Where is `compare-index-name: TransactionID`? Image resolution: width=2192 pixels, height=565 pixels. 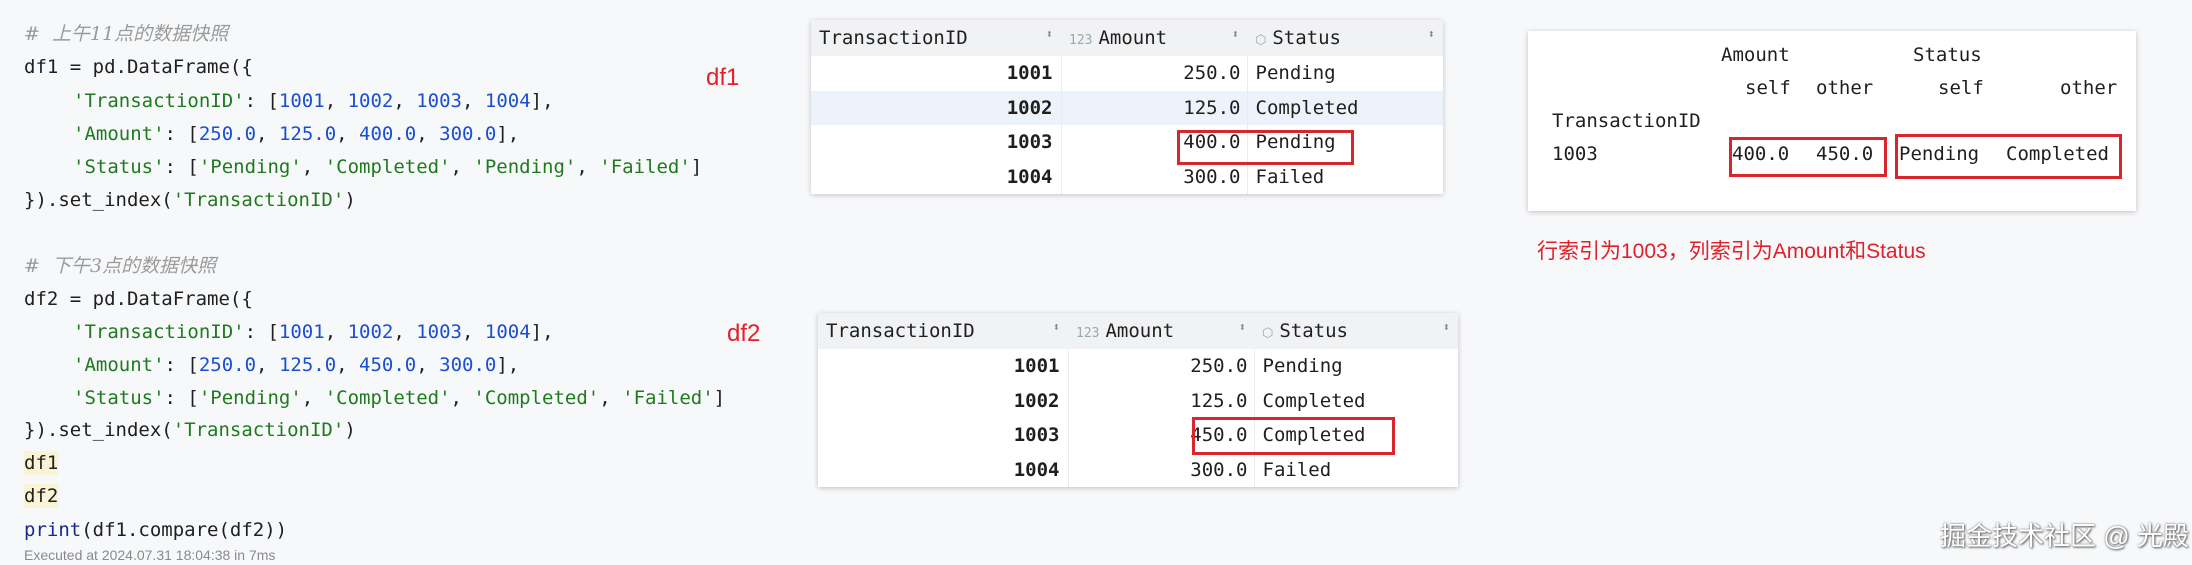 compare-index-name: TransactionID is located at coordinates (1626, 121).